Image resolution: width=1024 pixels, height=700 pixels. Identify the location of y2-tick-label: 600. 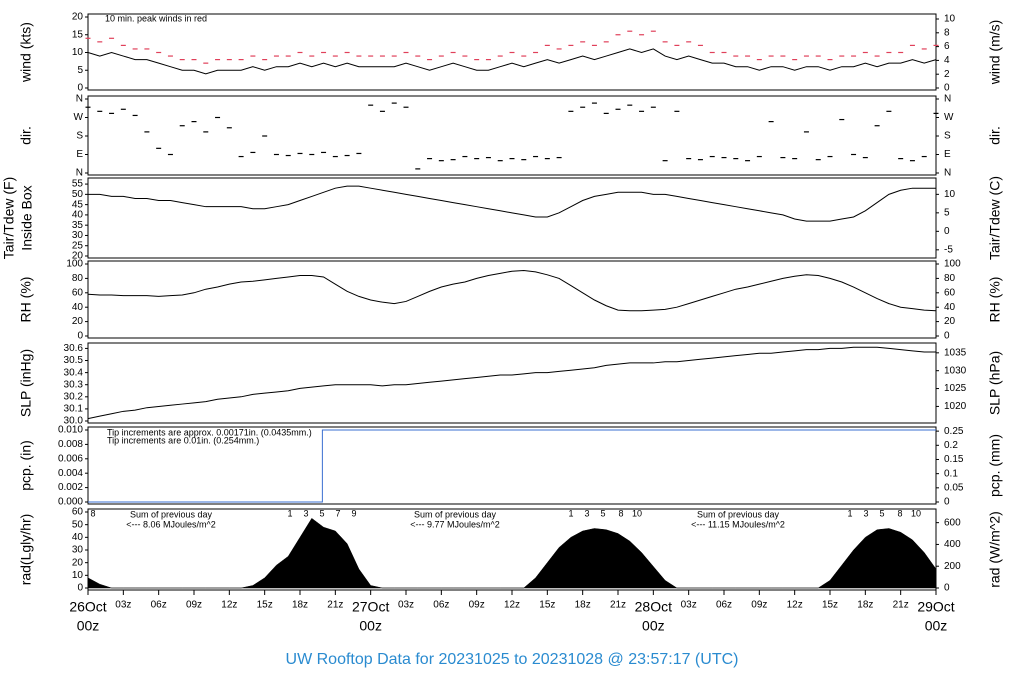
(952, 522).